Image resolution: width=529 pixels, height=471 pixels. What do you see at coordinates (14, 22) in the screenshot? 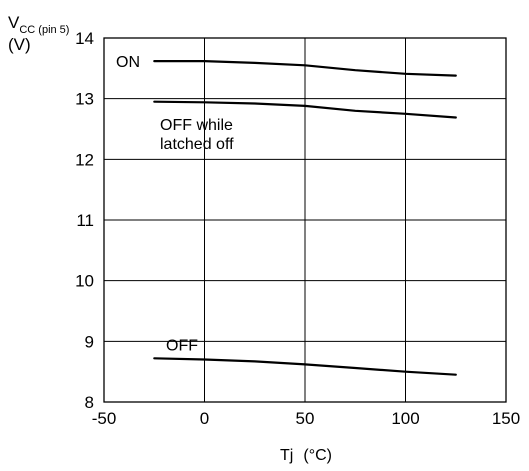
I see `y-axis-label-main: V` at bounding box center [14, 22].